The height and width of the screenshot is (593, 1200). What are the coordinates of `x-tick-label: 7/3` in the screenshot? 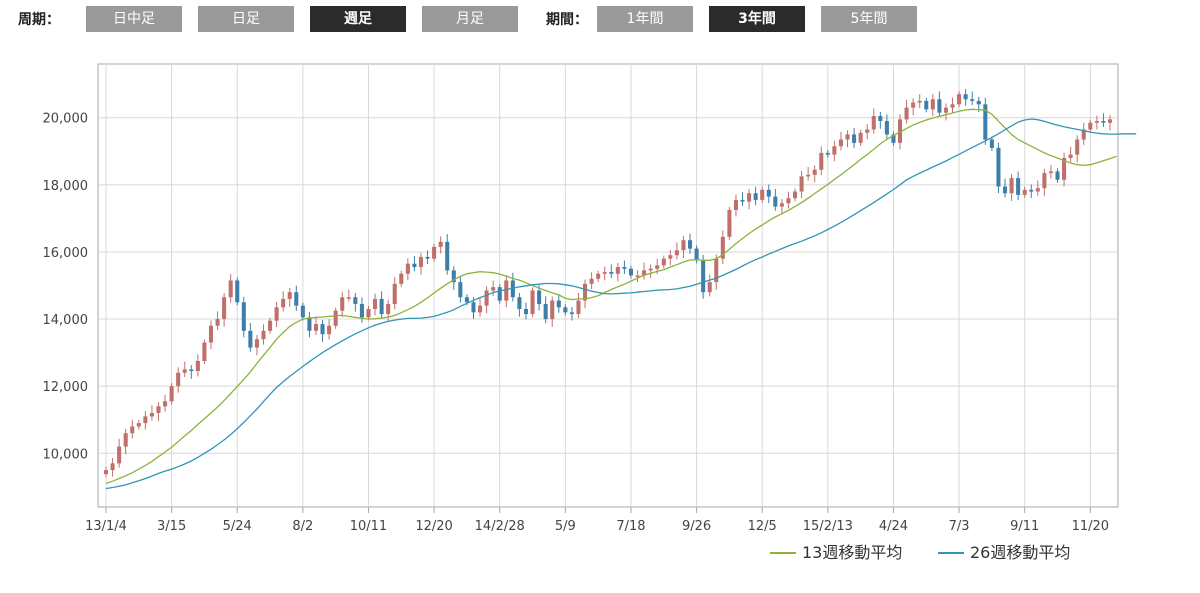 It's located at (959, 526).